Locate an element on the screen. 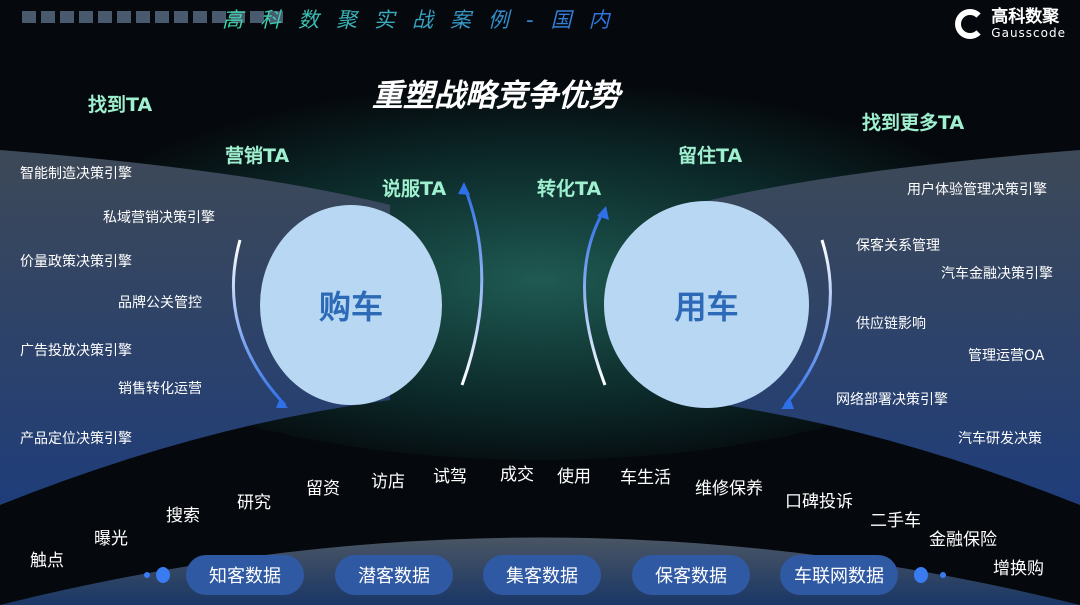 This screenshot has width=1080, height=605. journey-step: 车生活 is located at coordinates (645, 478).